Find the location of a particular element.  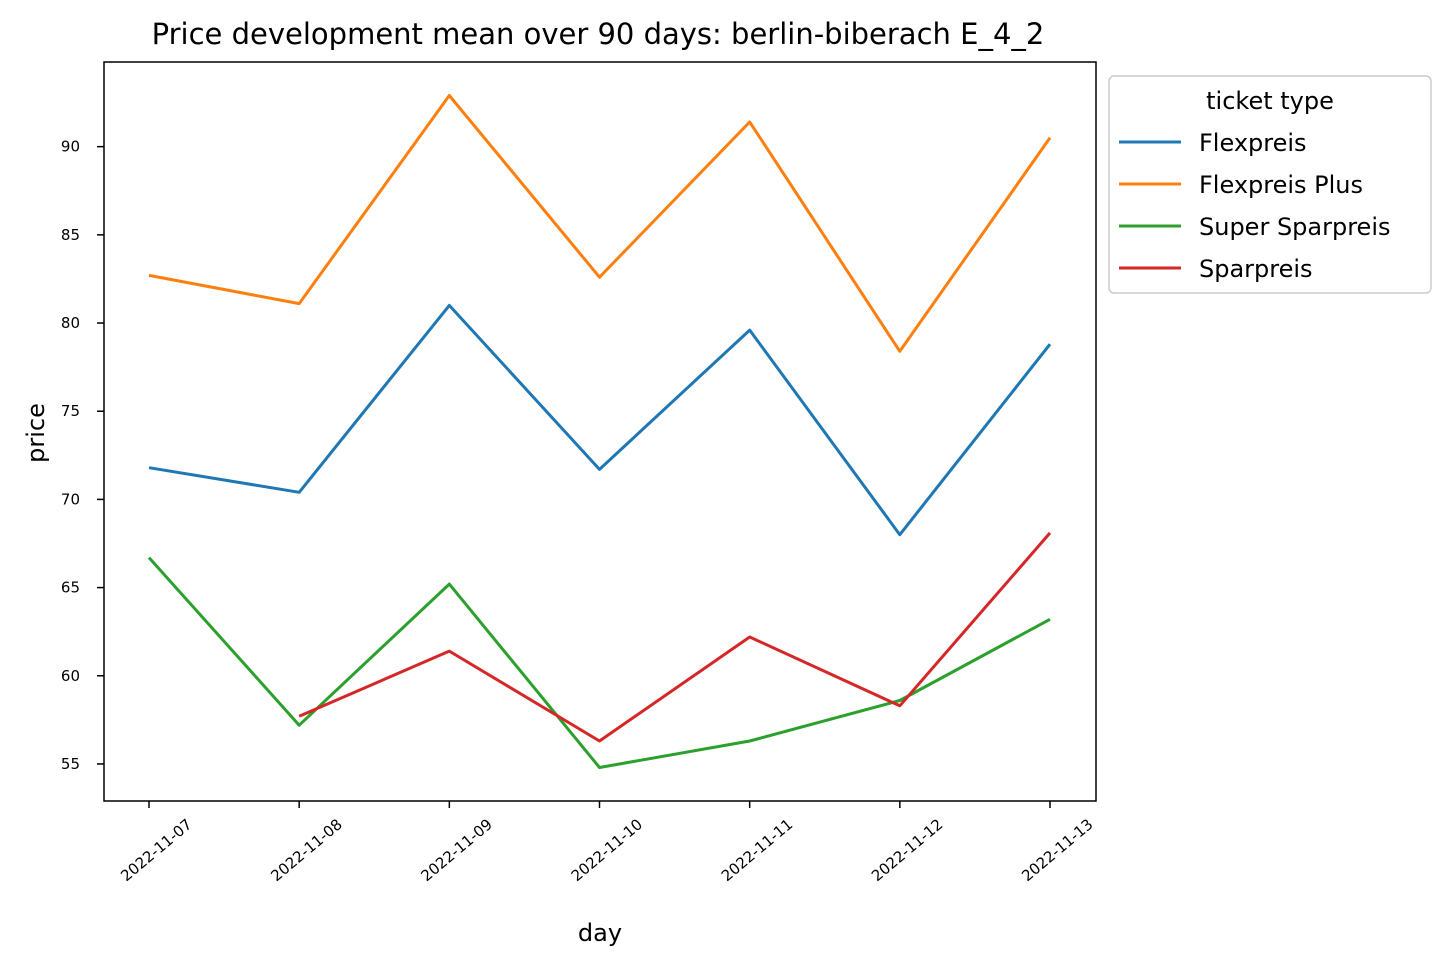

legend-box is located at coordinates (1270, 184).